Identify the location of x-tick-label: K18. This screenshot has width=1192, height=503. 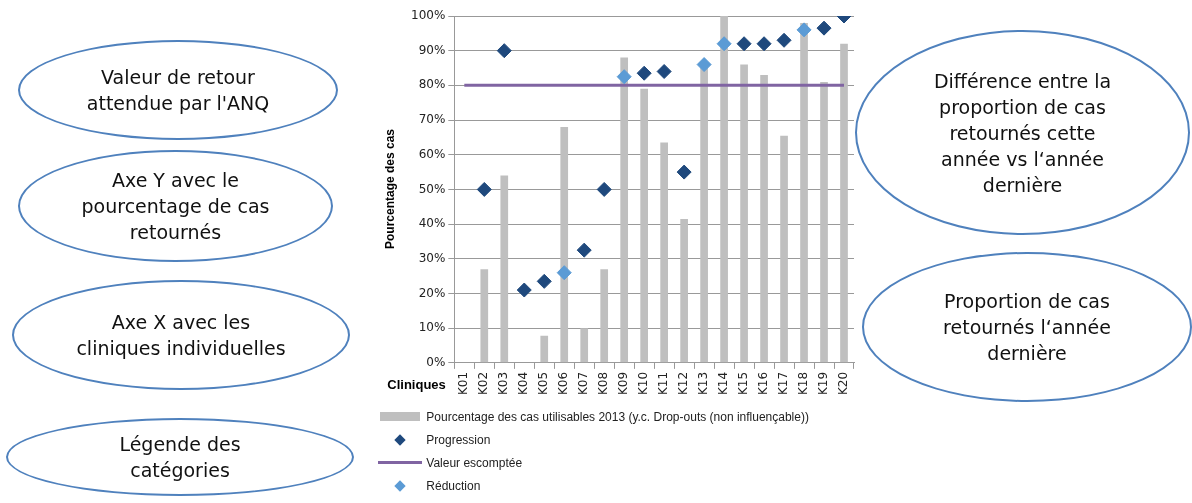
(803, 383).